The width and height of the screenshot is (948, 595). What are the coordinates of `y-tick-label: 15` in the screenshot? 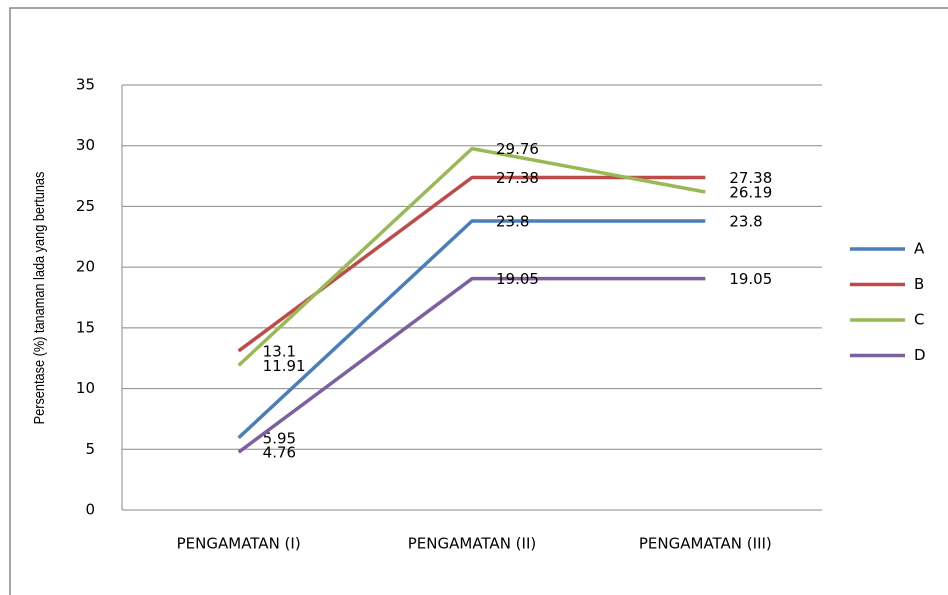 It's located at (85, 327).